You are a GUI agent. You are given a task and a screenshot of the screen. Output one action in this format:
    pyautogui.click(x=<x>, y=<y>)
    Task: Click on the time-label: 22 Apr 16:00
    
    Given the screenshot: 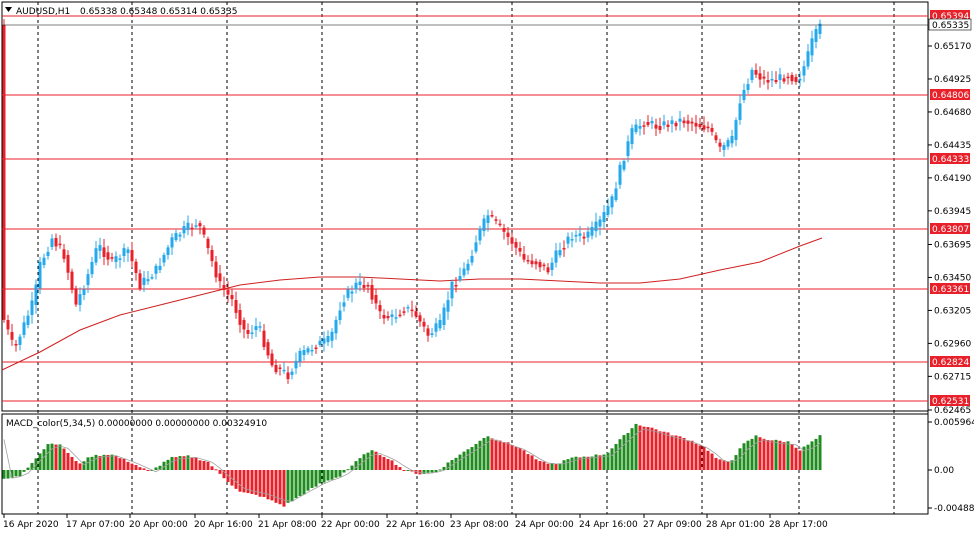 What is the action you would take?
    pyautogui.click(x=415, y=525)
    